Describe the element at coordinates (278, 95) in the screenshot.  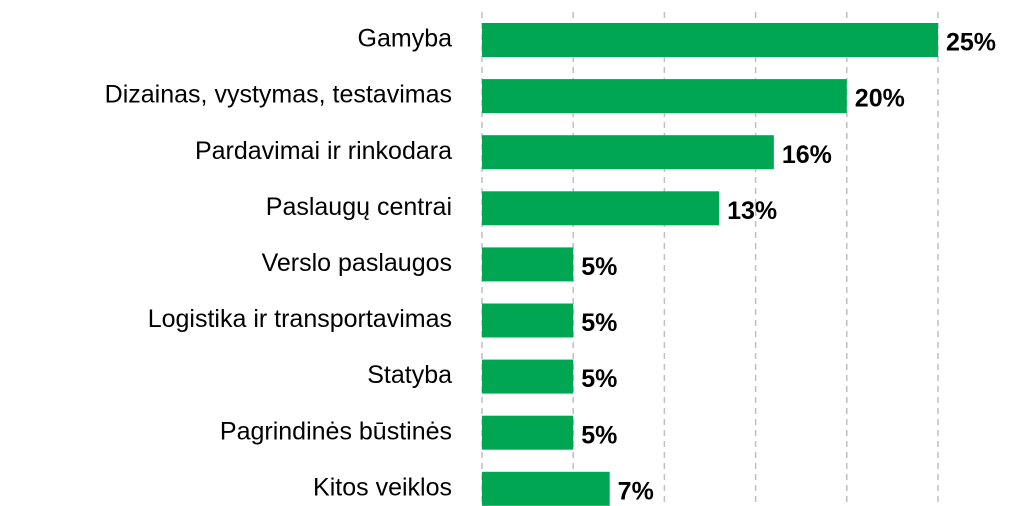
I see `category-label: Dizainas, vystymas, testavimas` at that location.